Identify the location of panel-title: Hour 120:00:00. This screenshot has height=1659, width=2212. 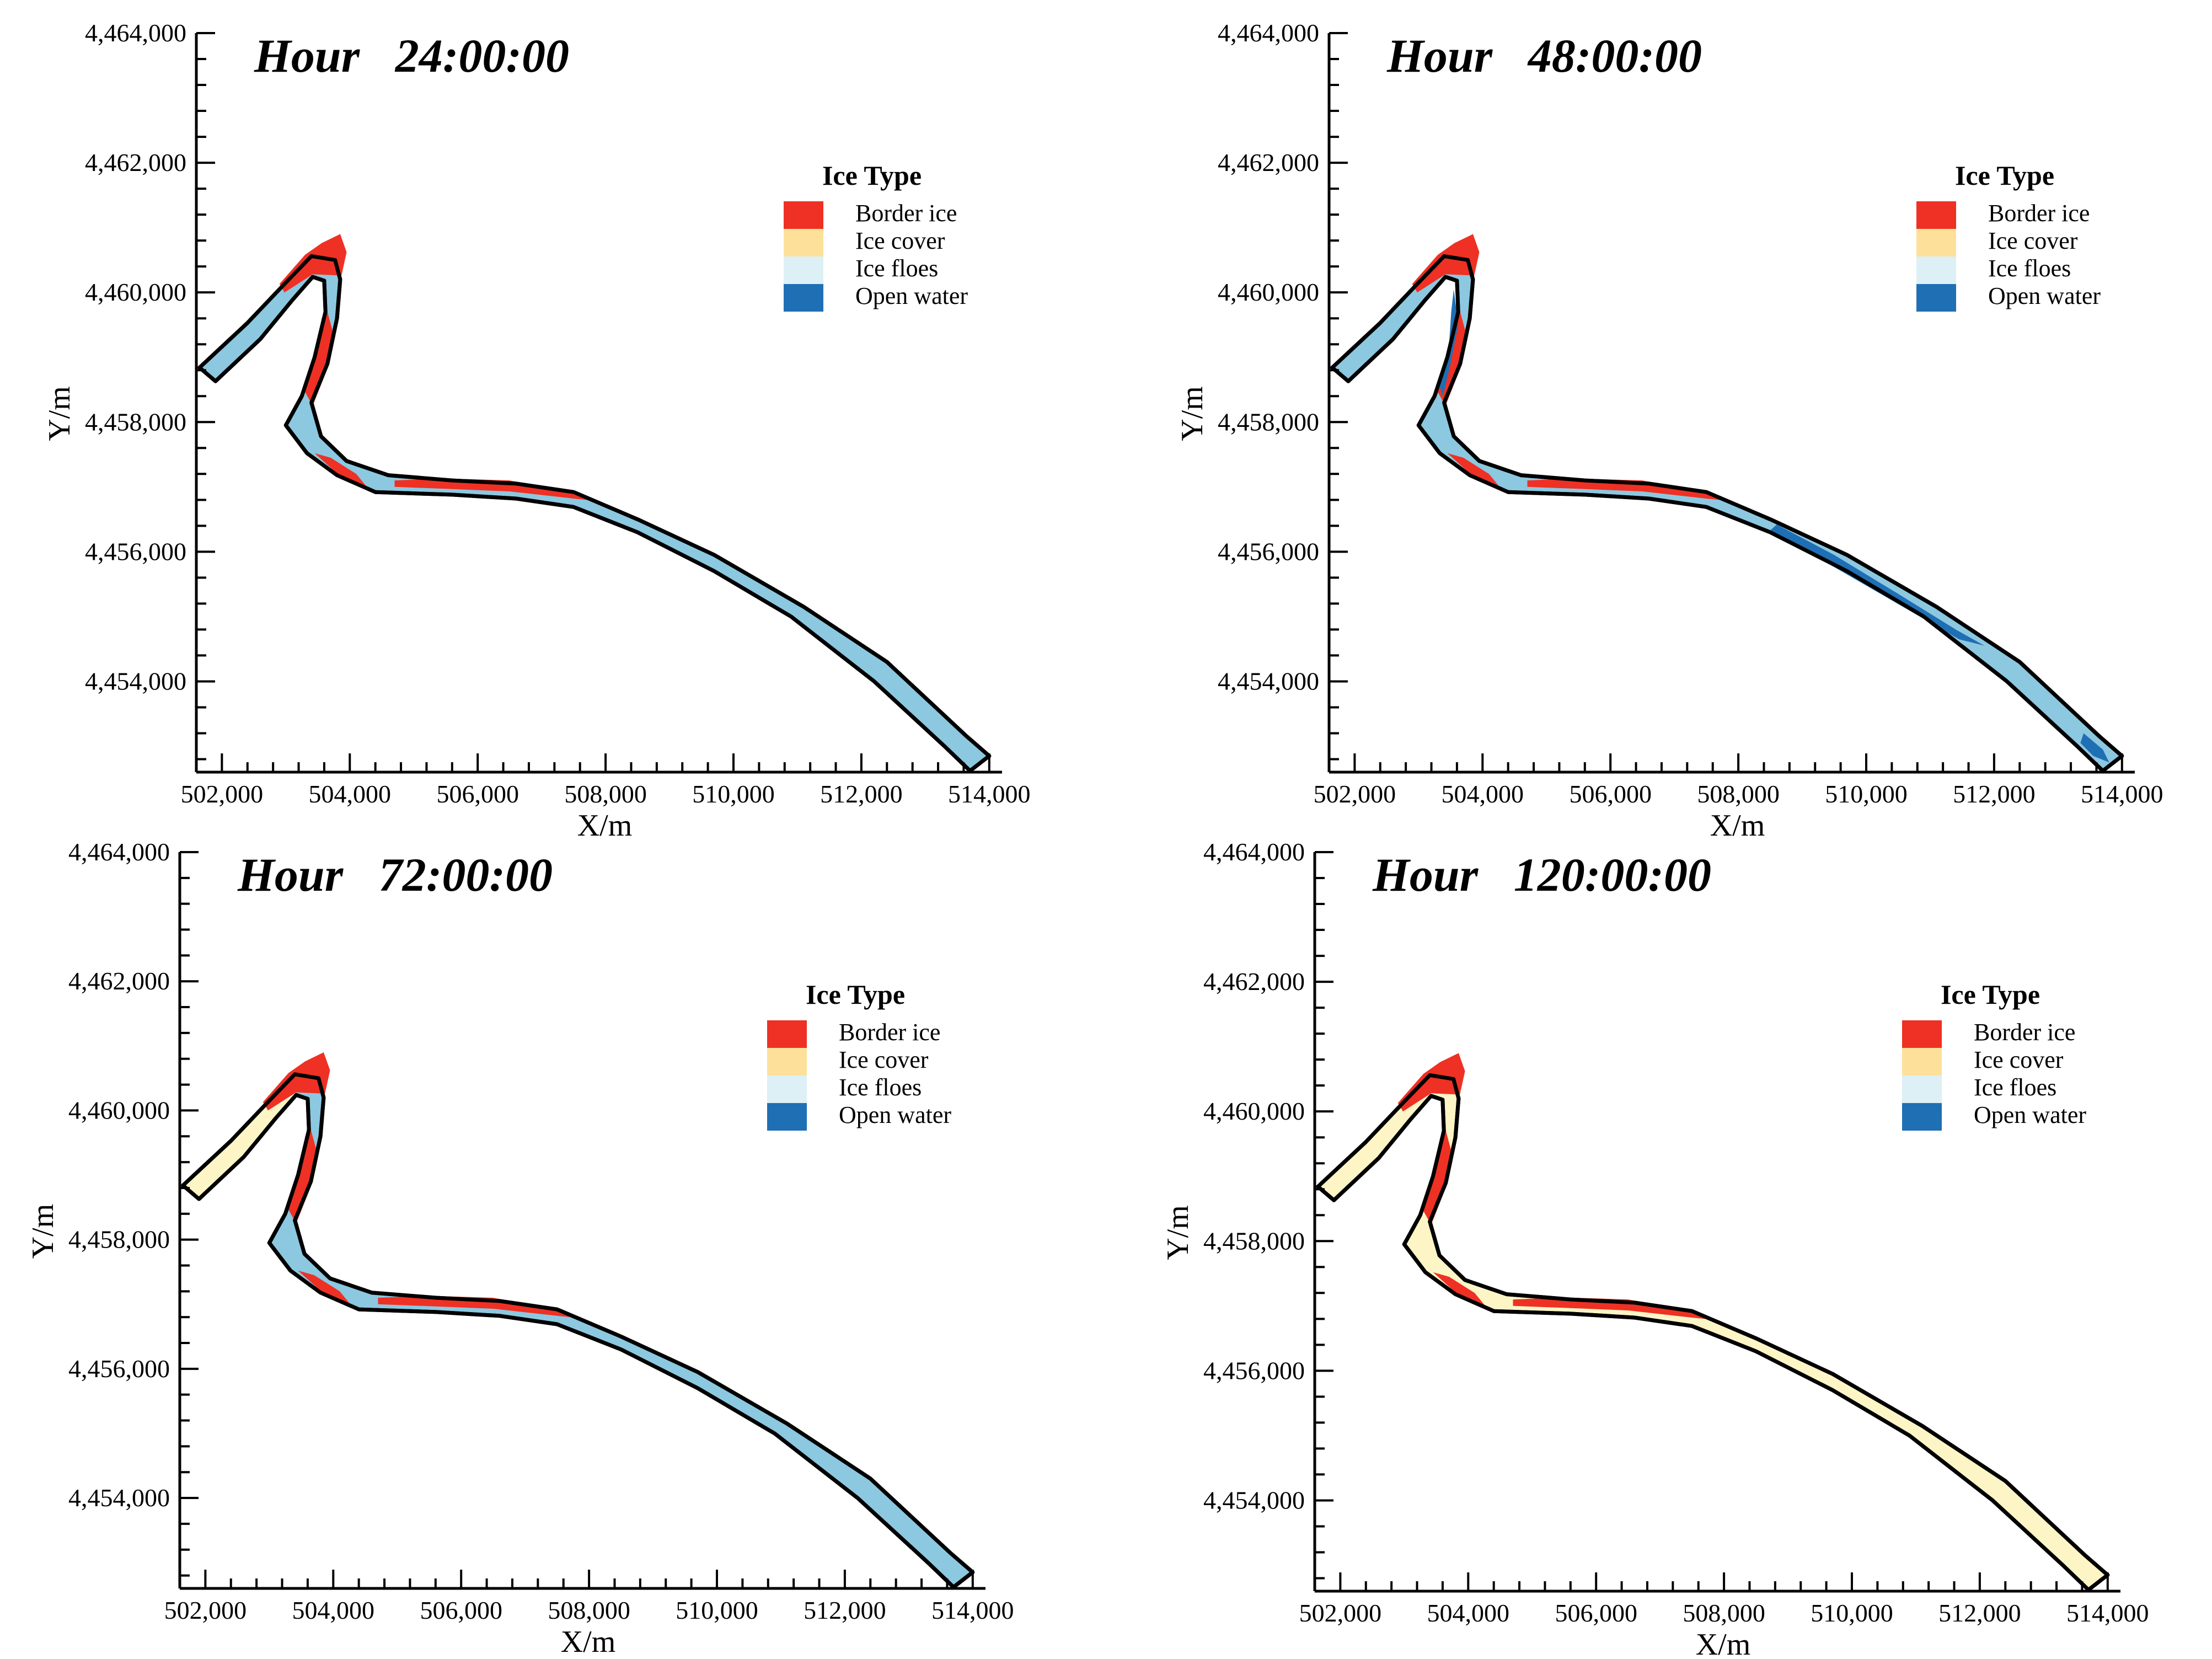
(1541, 875).